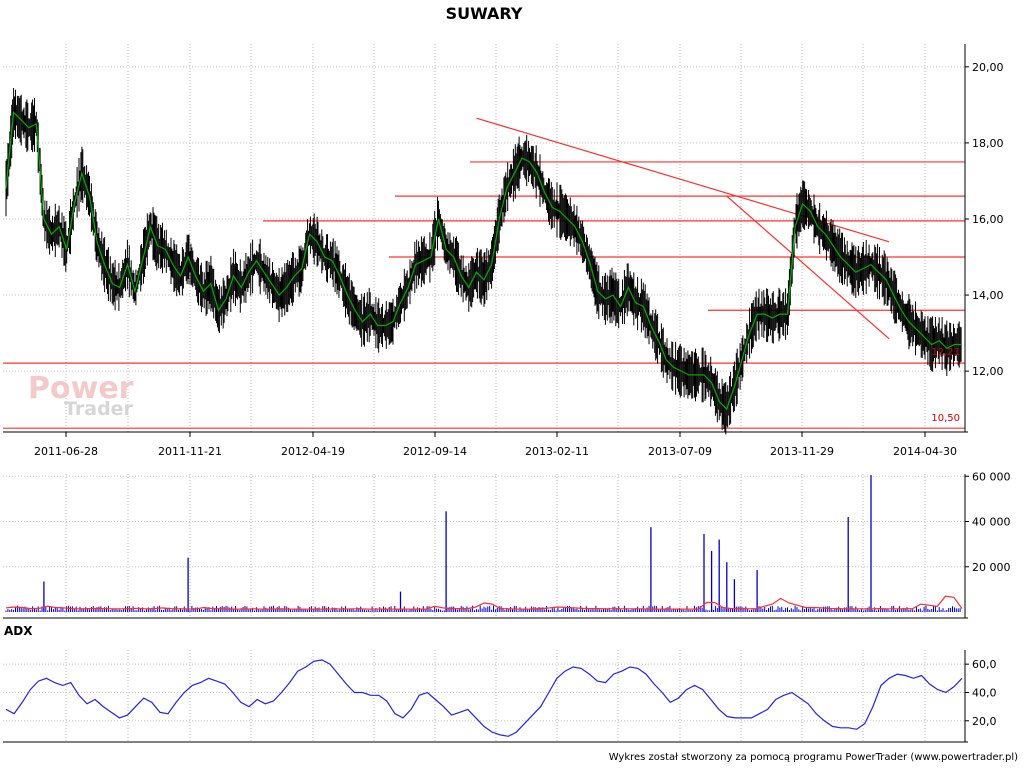  Describe the element at coordinates (991, 522) in the screenshot. I see `volume-y-tick-label: 40 000` at that location.